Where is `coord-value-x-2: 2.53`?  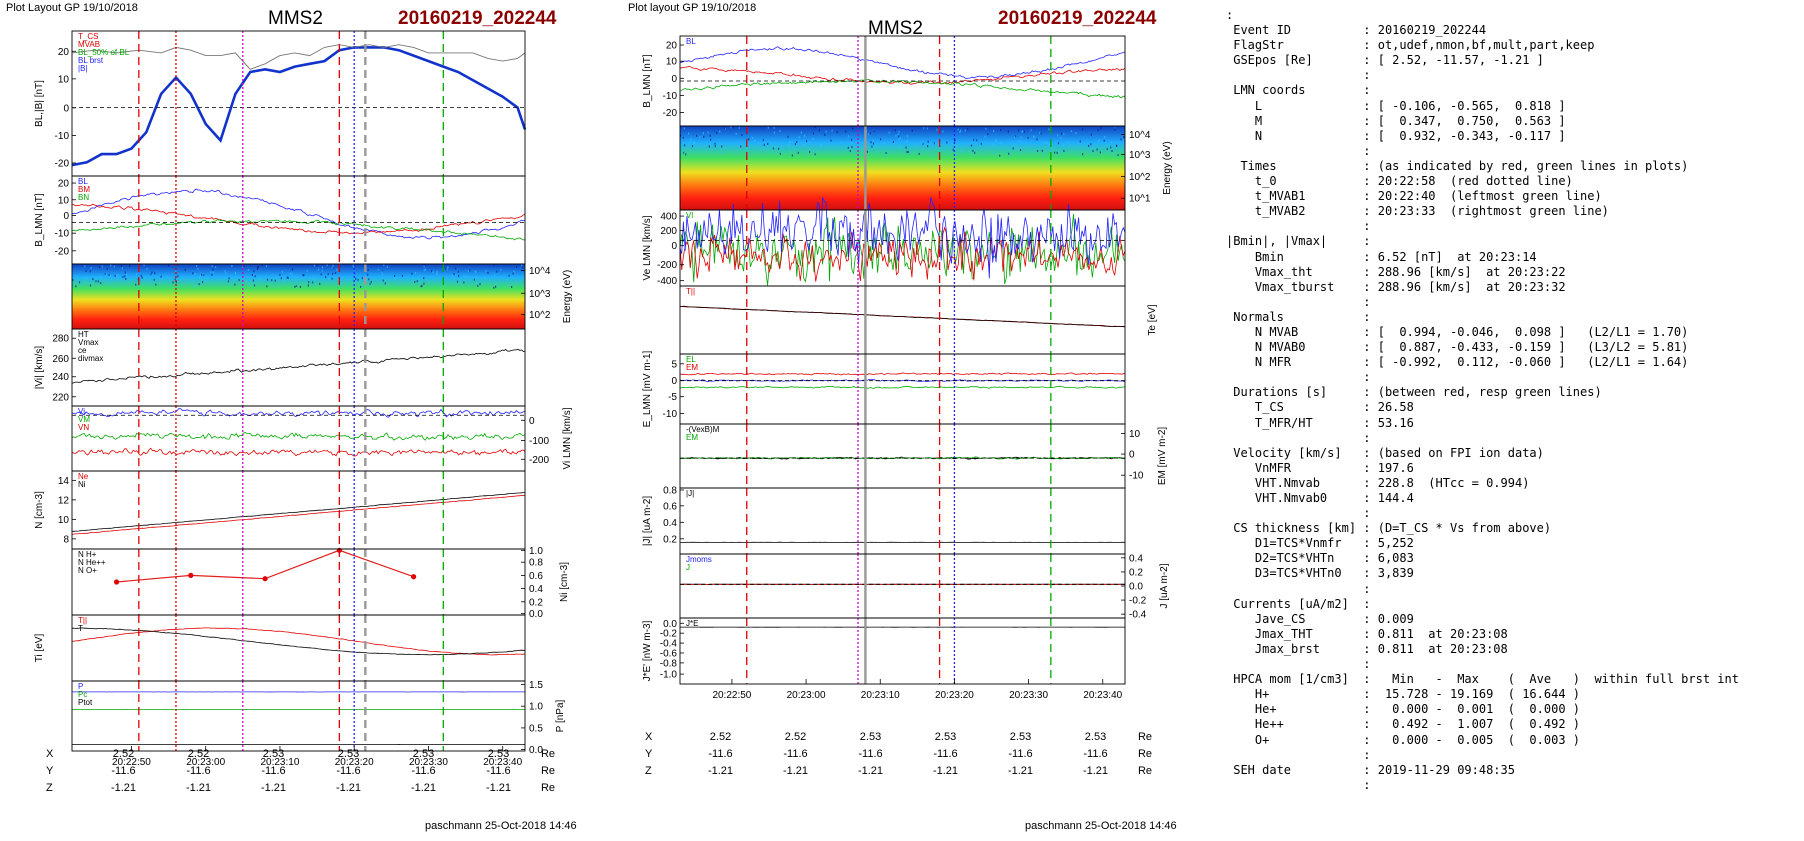 coord-value-x-2: 2.53 is located at coordinates (273, 753).